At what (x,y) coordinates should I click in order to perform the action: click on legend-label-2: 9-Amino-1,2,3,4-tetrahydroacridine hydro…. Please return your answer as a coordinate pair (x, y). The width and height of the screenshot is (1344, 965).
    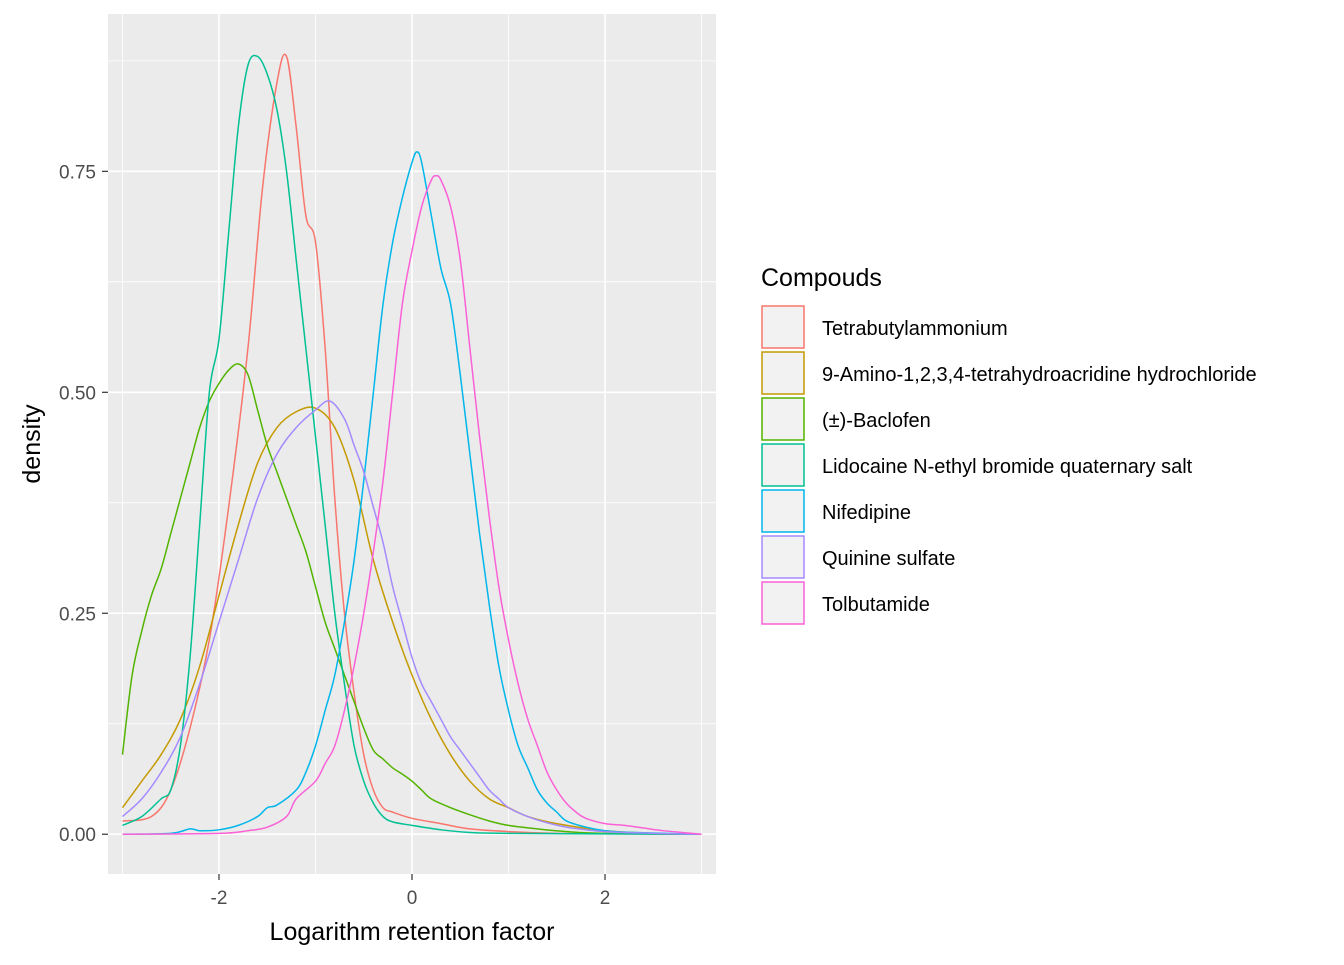
    Looking at the image, I should click on (1039, 375).